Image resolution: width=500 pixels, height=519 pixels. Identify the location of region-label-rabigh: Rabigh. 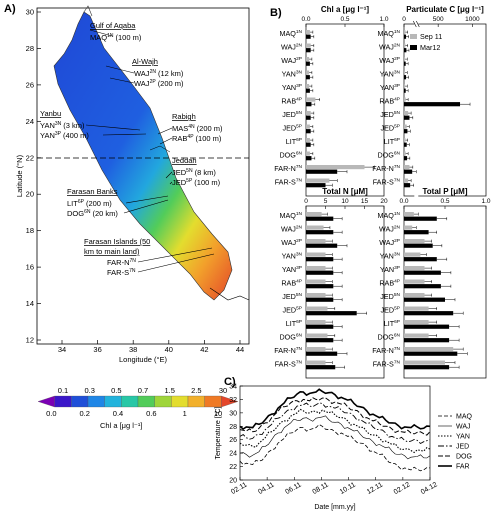
(184, 116).